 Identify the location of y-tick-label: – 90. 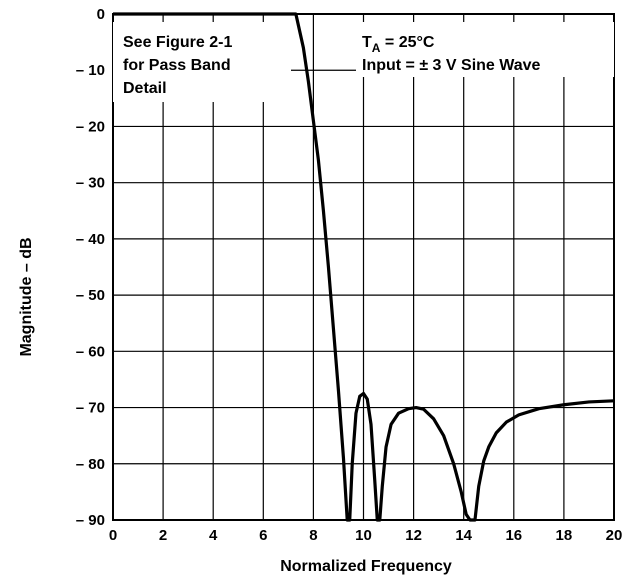
(90, 520).